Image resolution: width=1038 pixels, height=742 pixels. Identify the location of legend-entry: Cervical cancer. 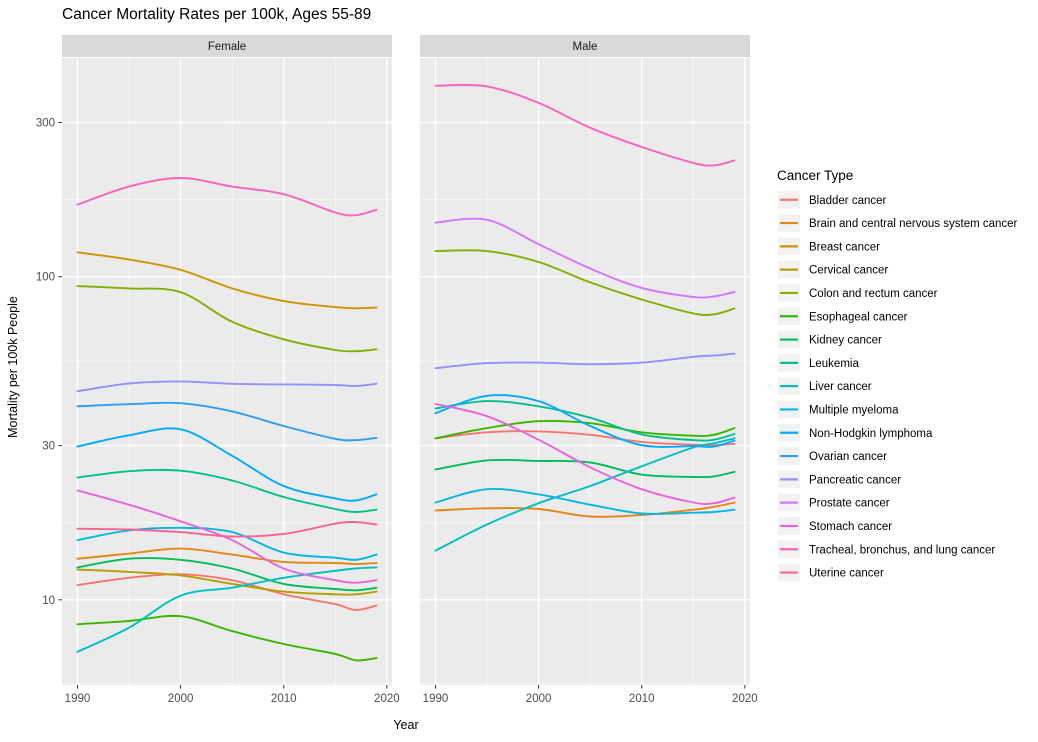
(833, 269).